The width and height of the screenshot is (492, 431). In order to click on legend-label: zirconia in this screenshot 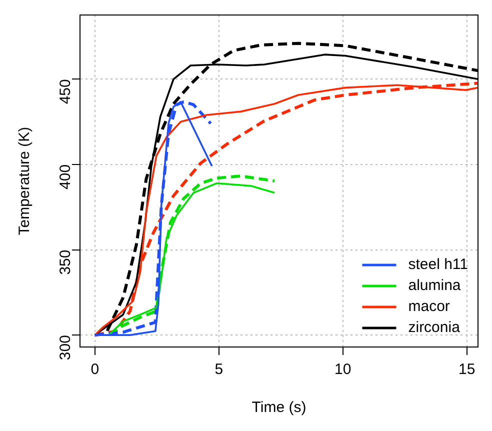, I will do `click(434, 327)`.